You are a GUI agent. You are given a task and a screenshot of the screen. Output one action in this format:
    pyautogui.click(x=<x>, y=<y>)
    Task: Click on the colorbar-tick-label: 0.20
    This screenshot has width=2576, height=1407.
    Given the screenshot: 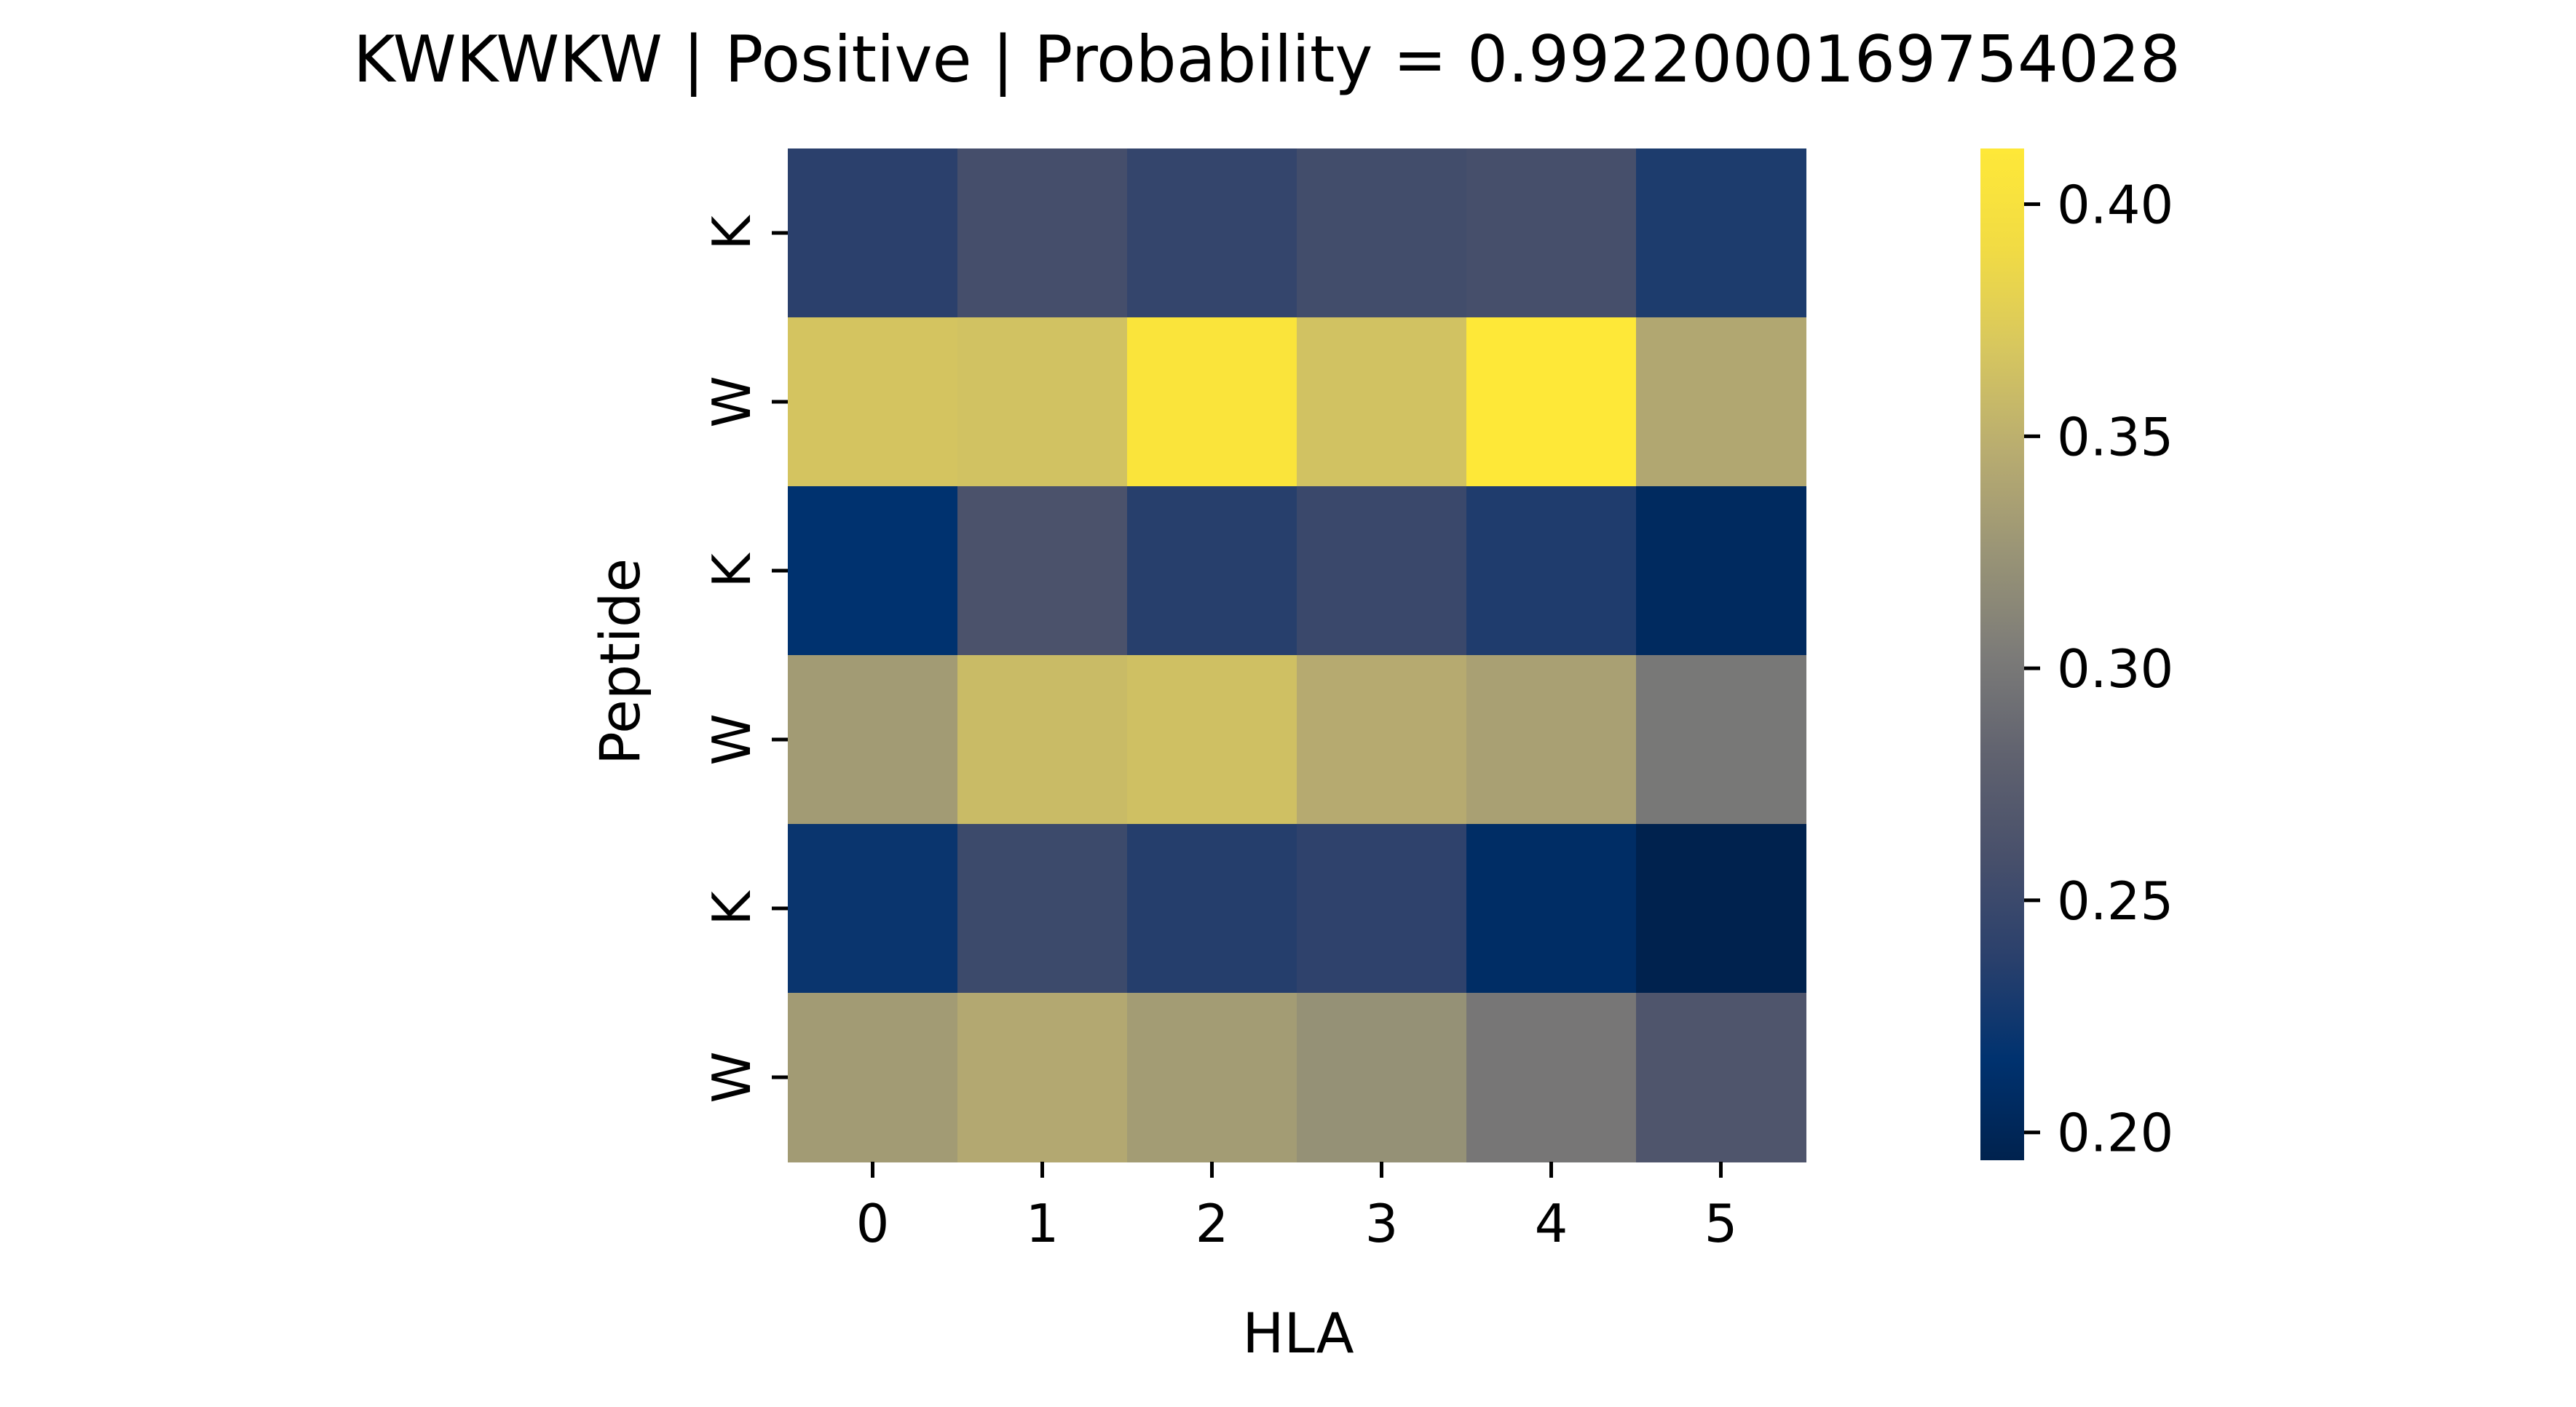 What is the action you would take?
    pyautogui.click(x=2115, y=1133)
    